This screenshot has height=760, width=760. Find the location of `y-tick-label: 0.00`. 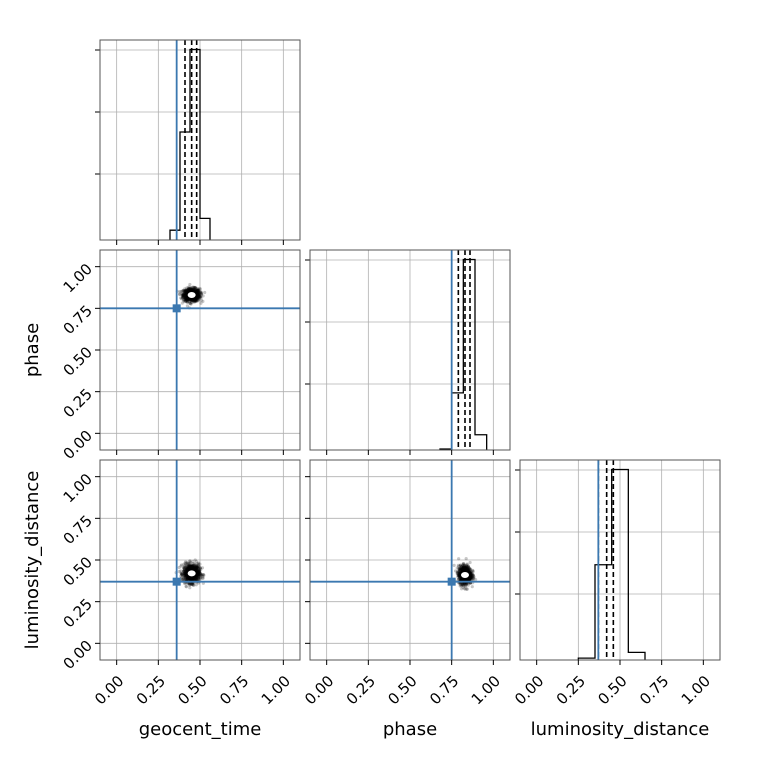

y-tick-label: 0.00 is located at coordinates (78, 655).